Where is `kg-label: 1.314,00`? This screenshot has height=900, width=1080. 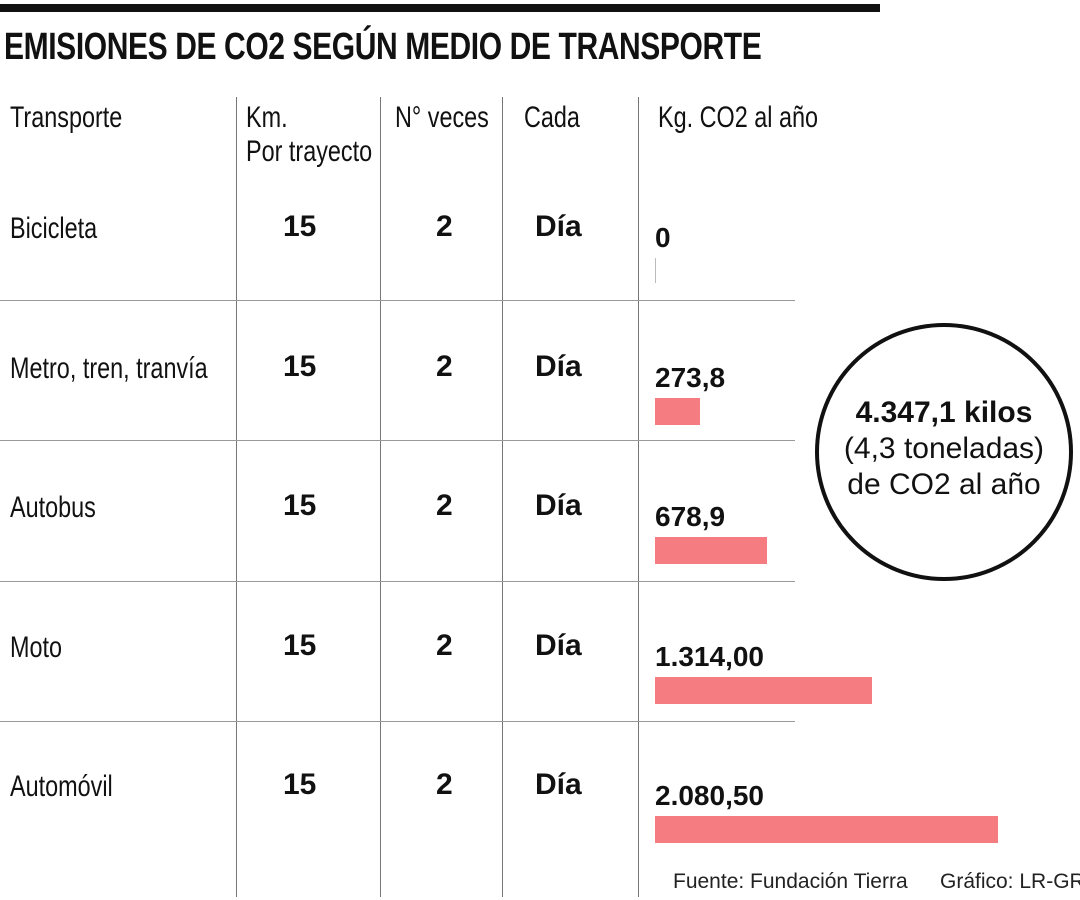 kg-label: 1.314,00 is located at coordinates (709, 656).